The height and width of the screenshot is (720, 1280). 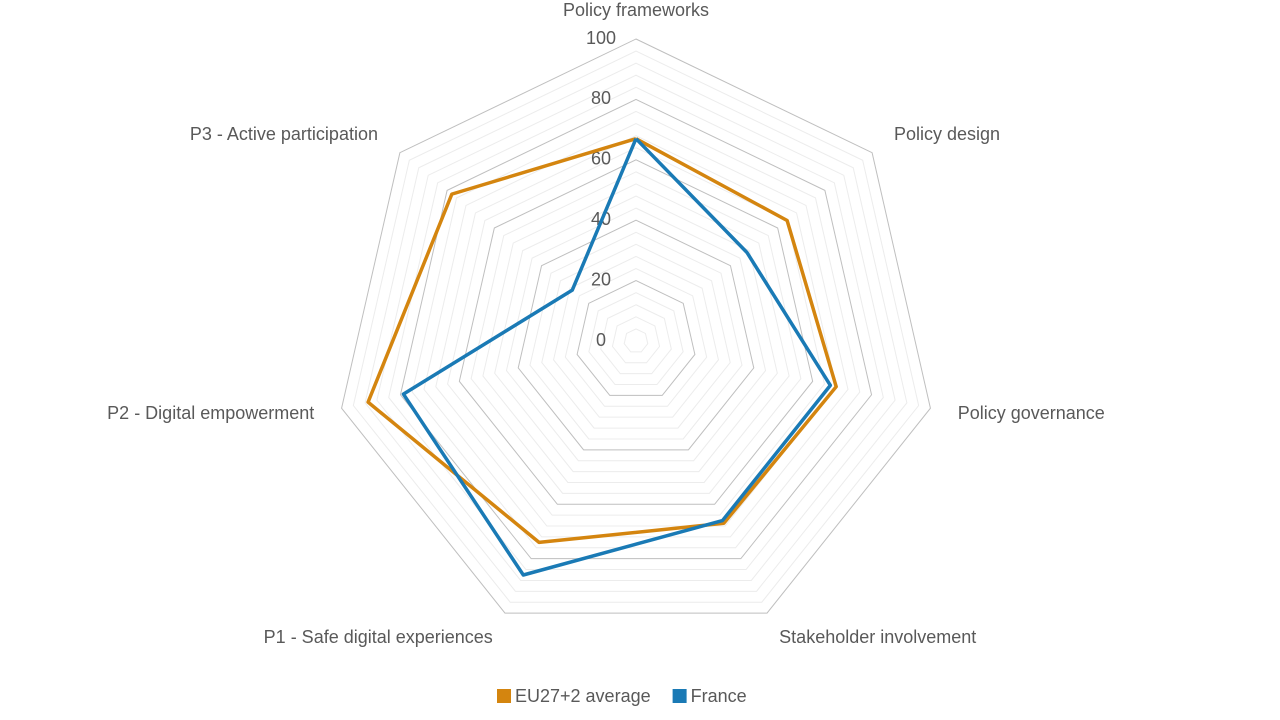 I want to click on category-label: Policy governance, so click(x=1031, y=413).